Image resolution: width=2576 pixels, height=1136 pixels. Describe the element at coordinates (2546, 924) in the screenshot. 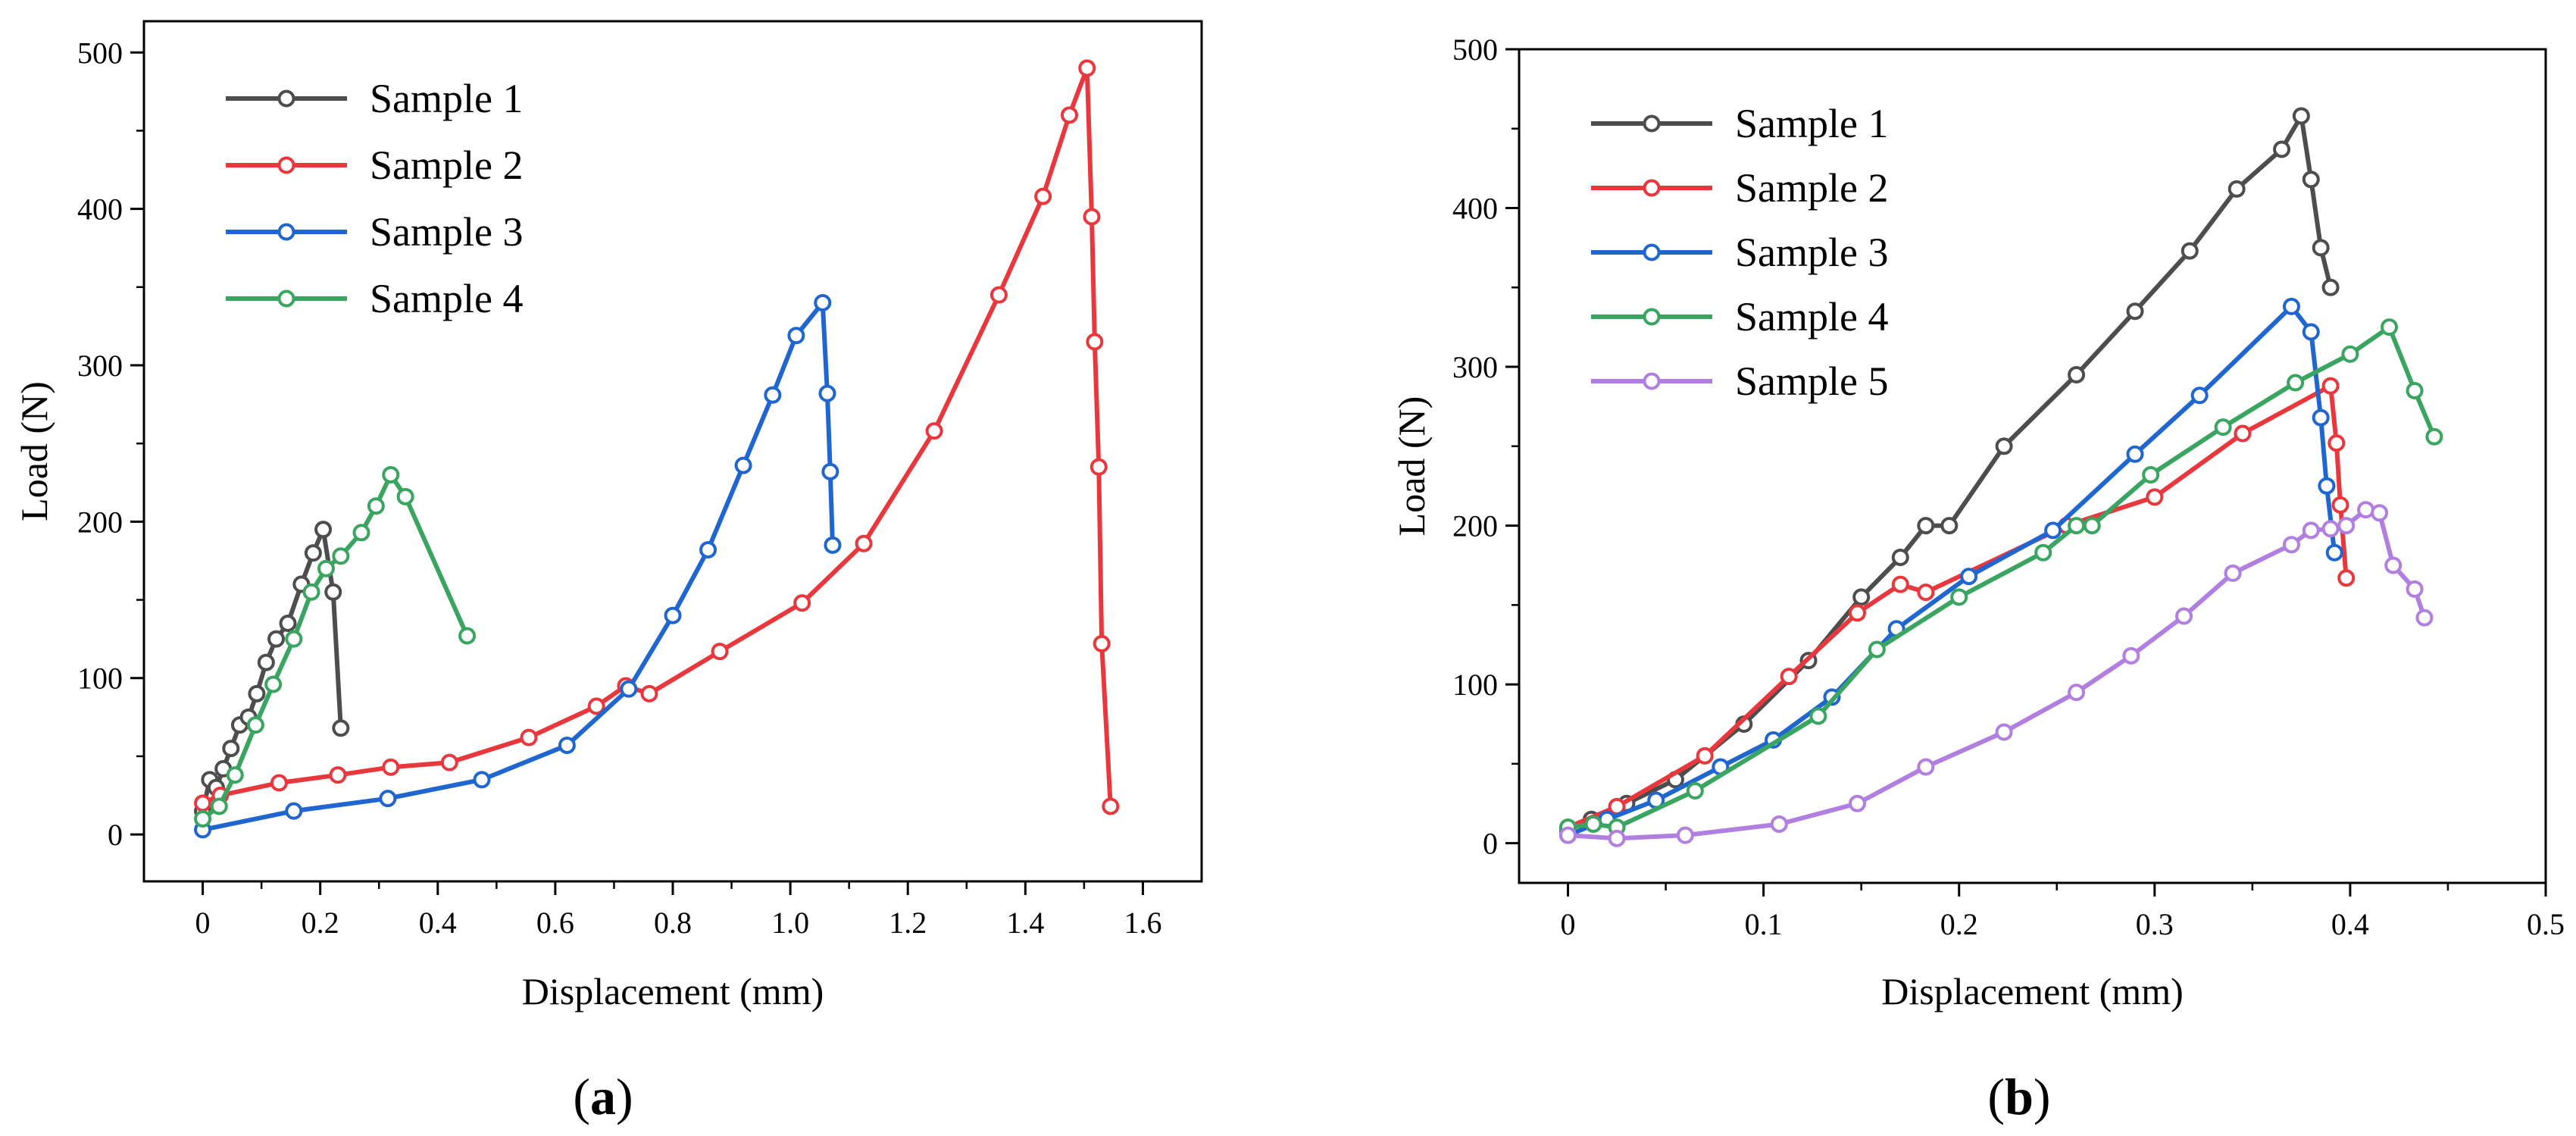

I see `x-tick-label: 0.5` at that location.